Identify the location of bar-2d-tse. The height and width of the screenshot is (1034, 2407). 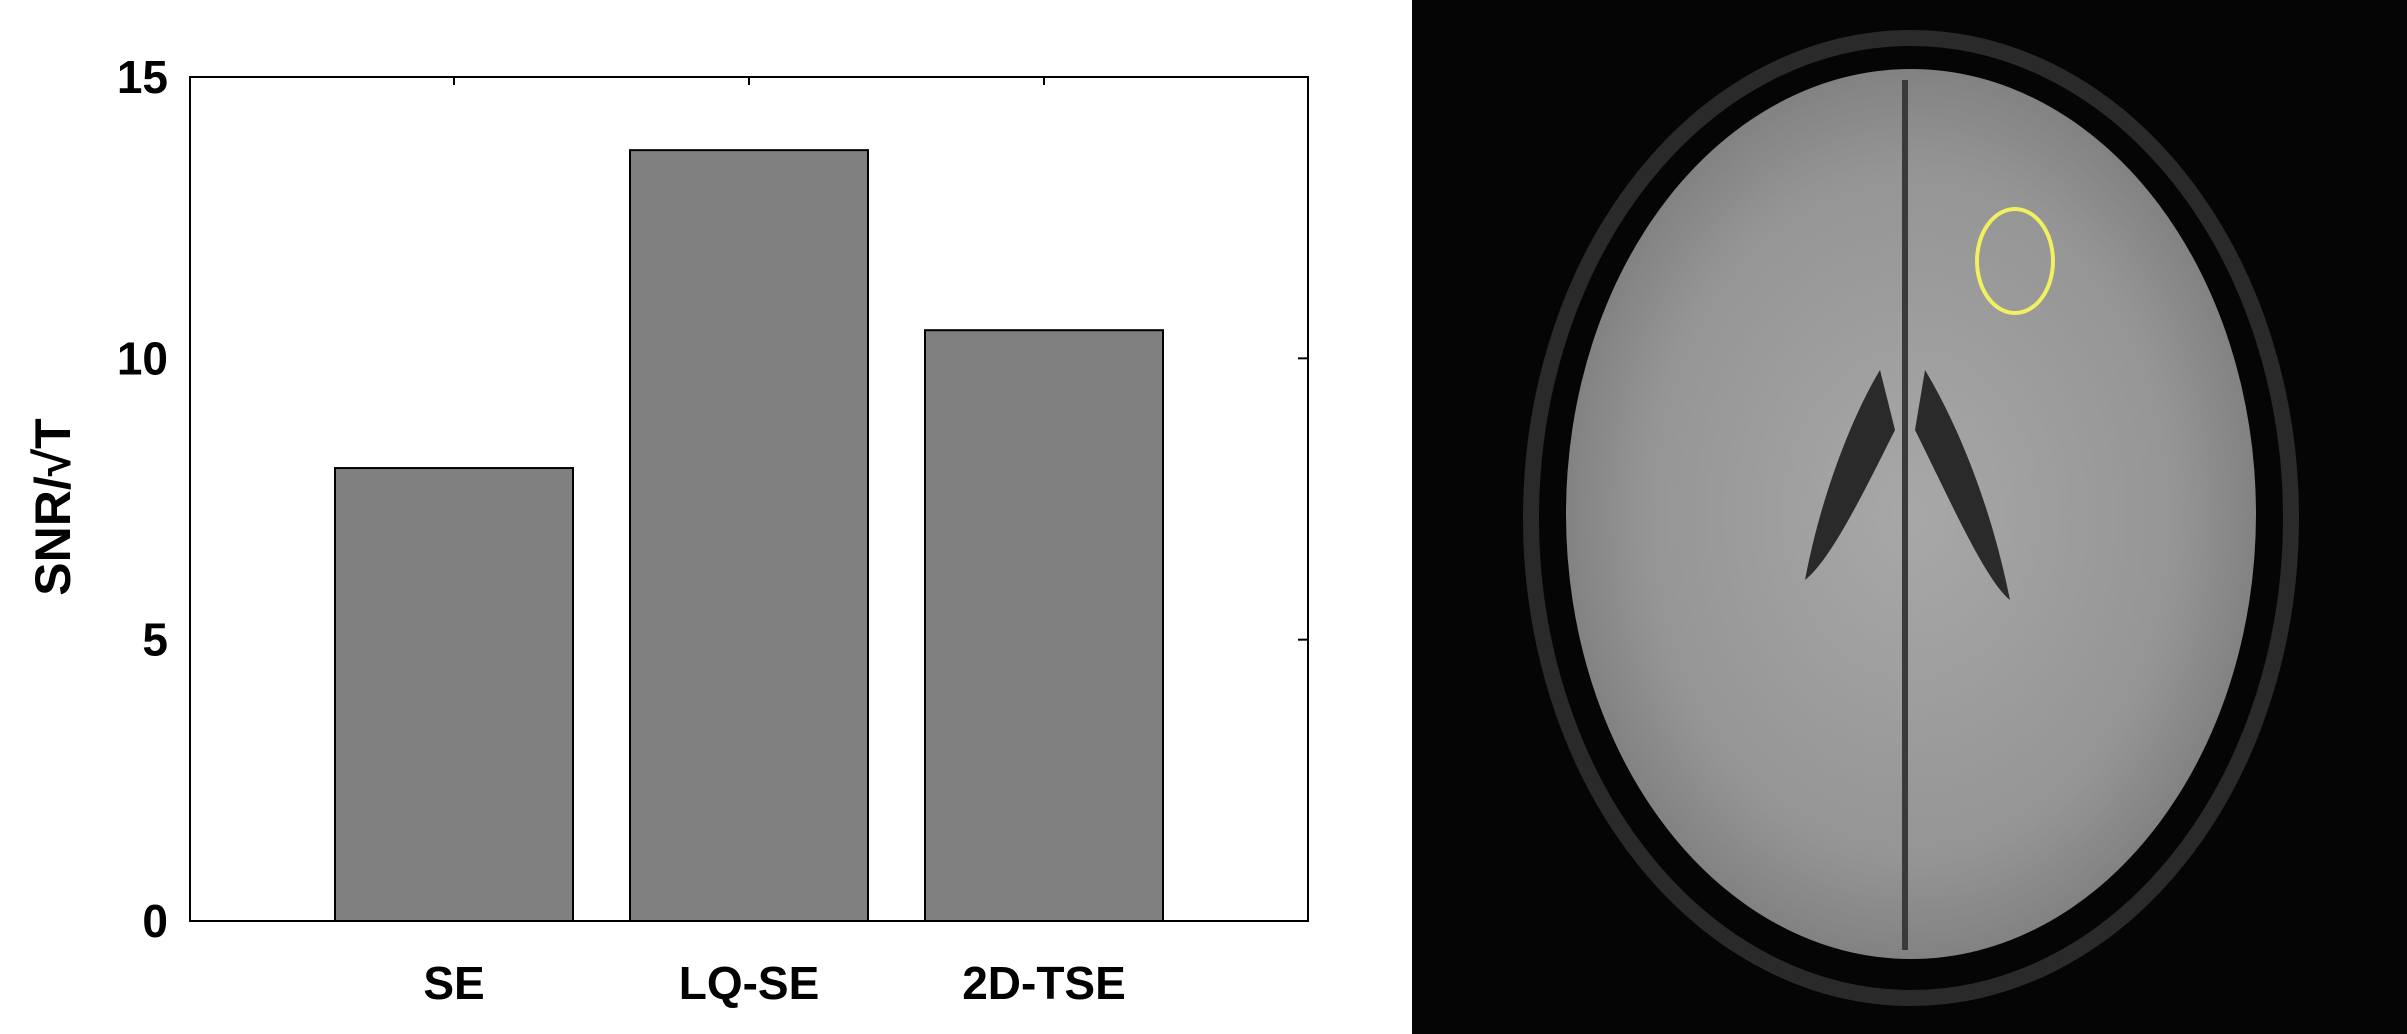
(1044, 625).